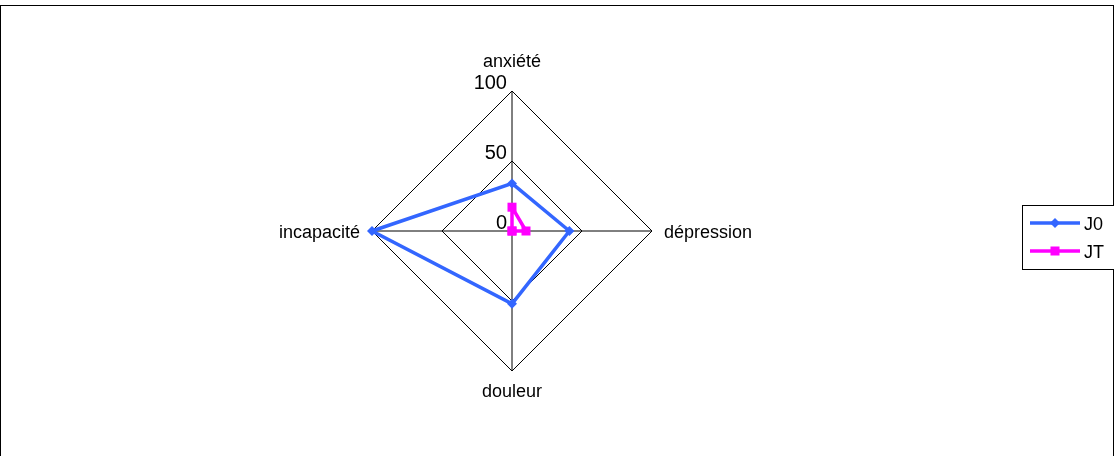 The width and height of the screenshot is (1114, 456). I want to click on spoke-label: douleur, so click(512, 391).